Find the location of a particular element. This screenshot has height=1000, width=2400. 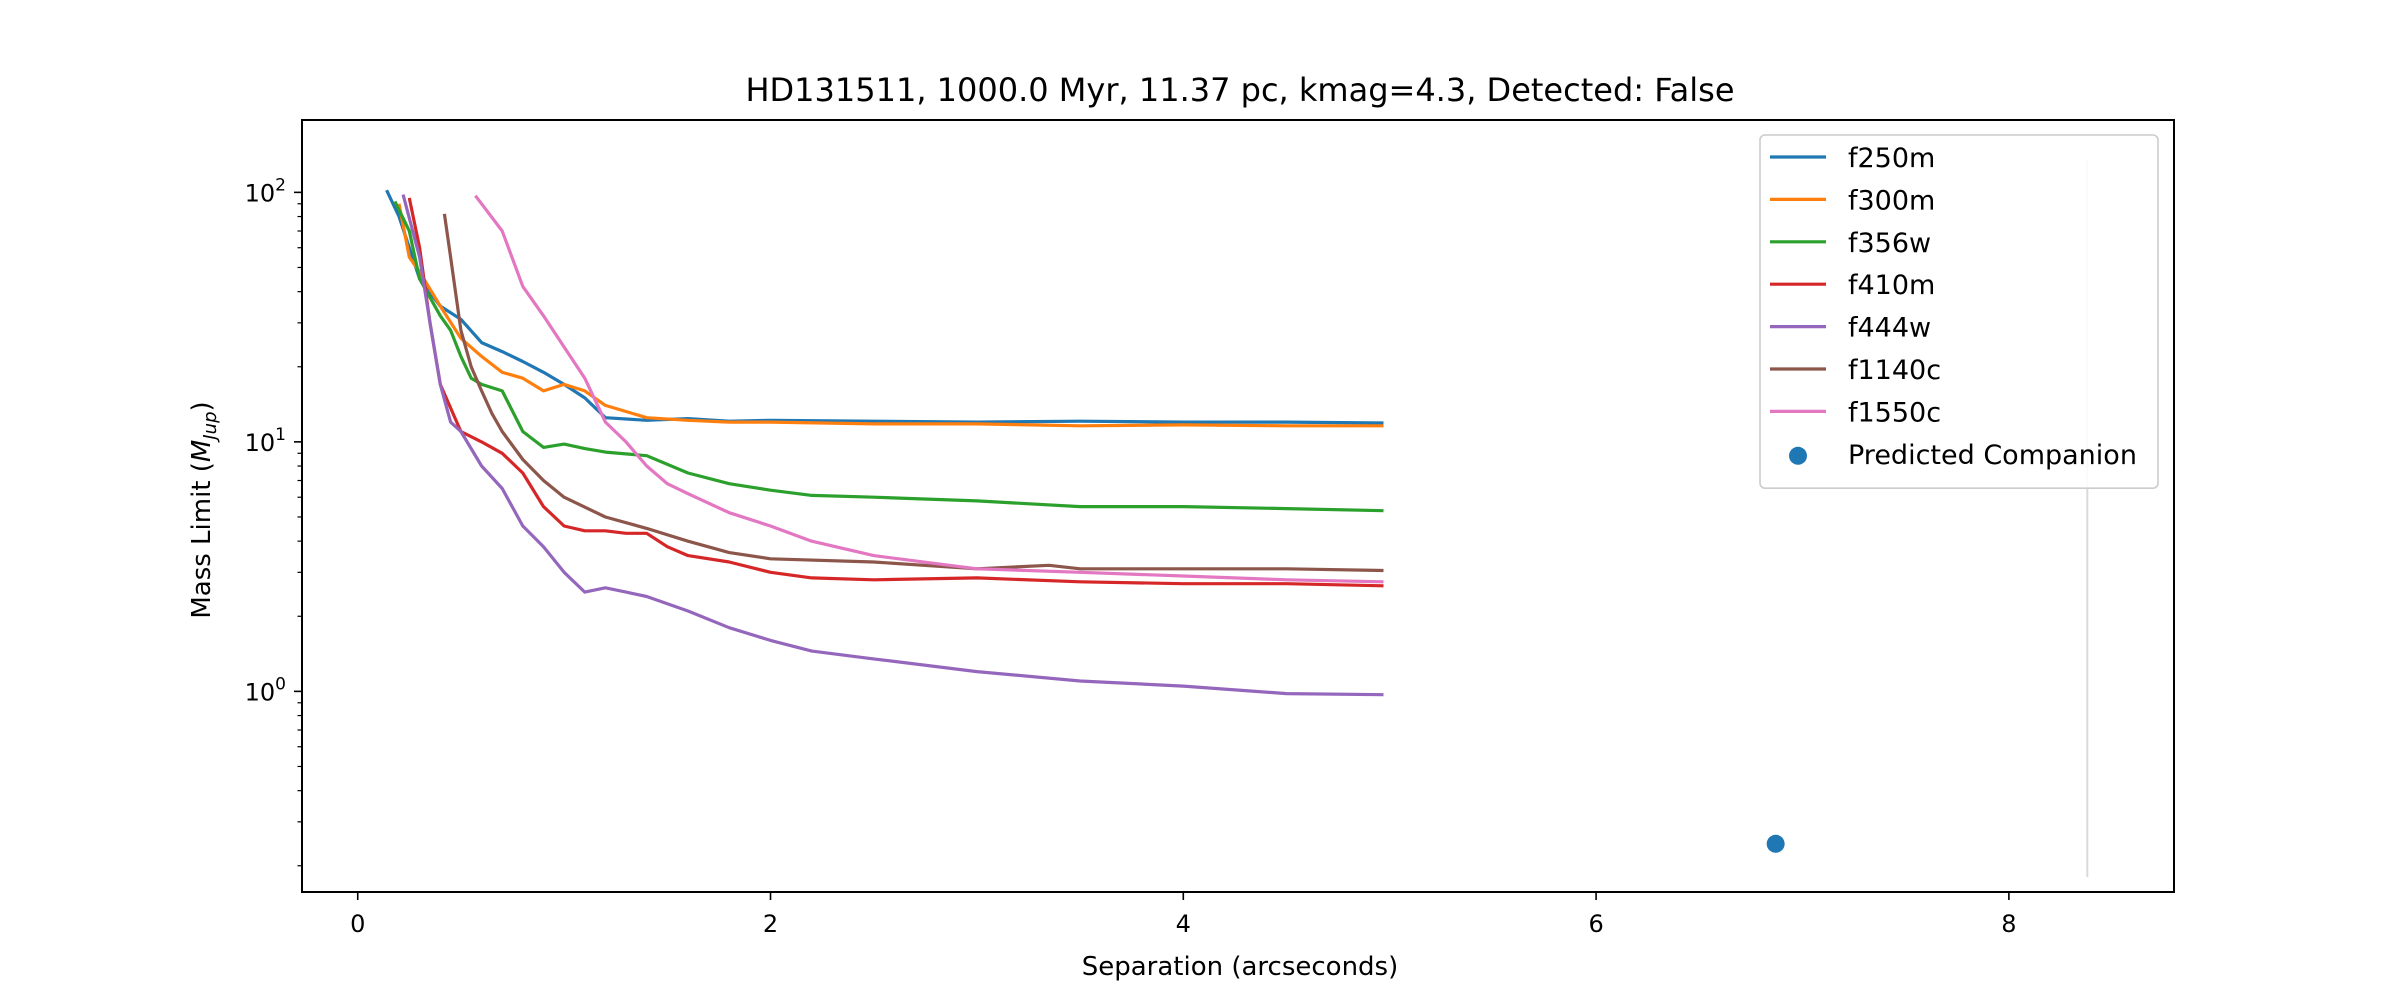

x-tick-label-4: 4 is located at coordinates (1183, 924).